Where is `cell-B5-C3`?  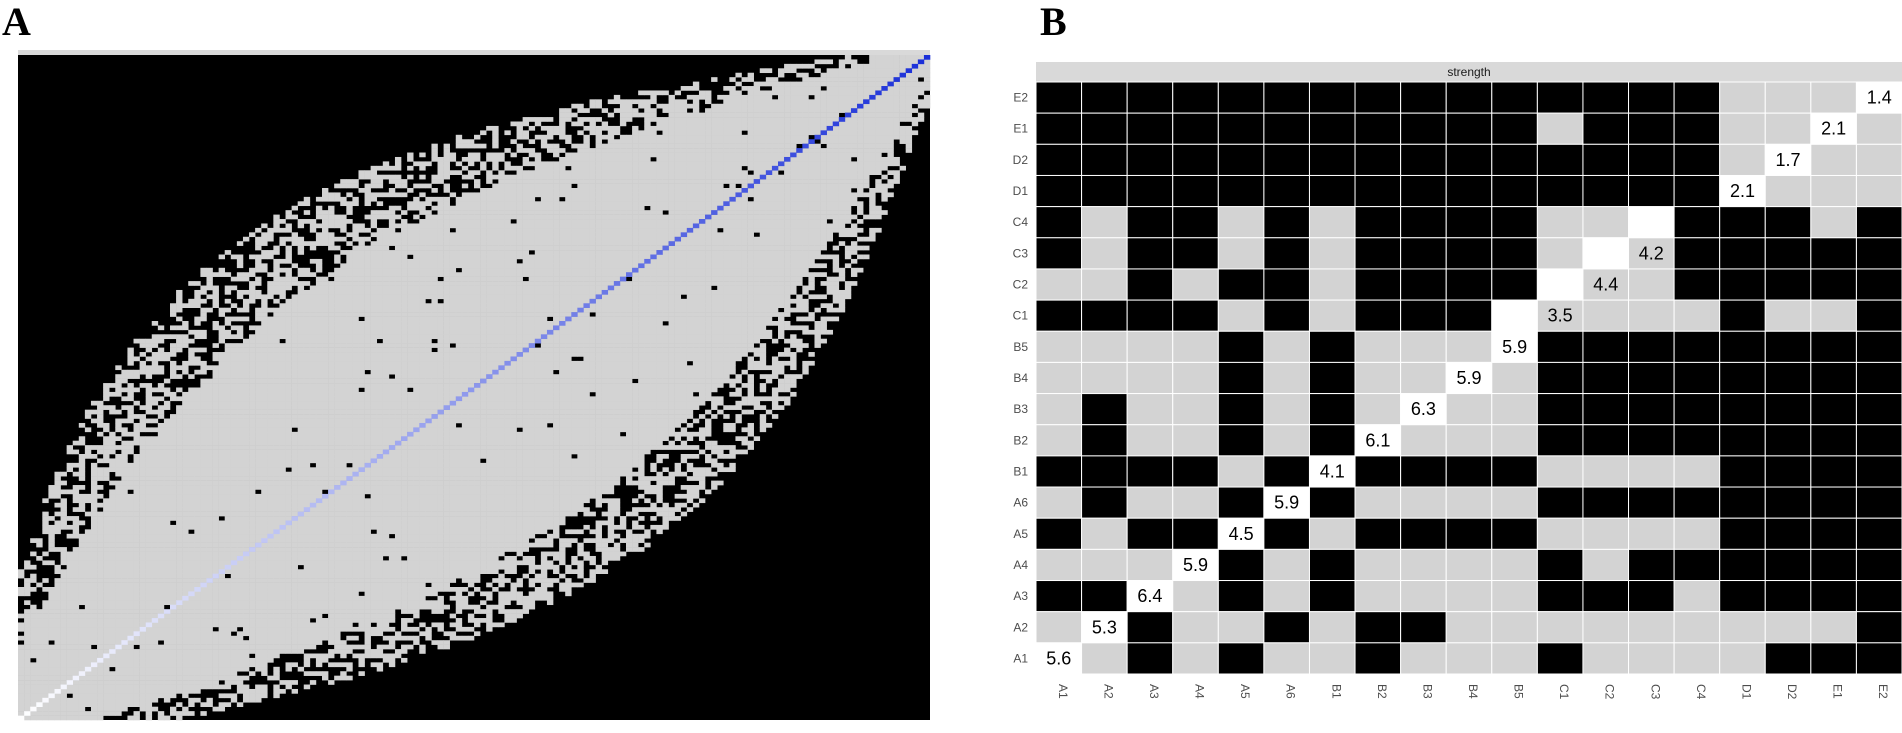 cell-B5-C3 is located at coordinates (1651, 346).